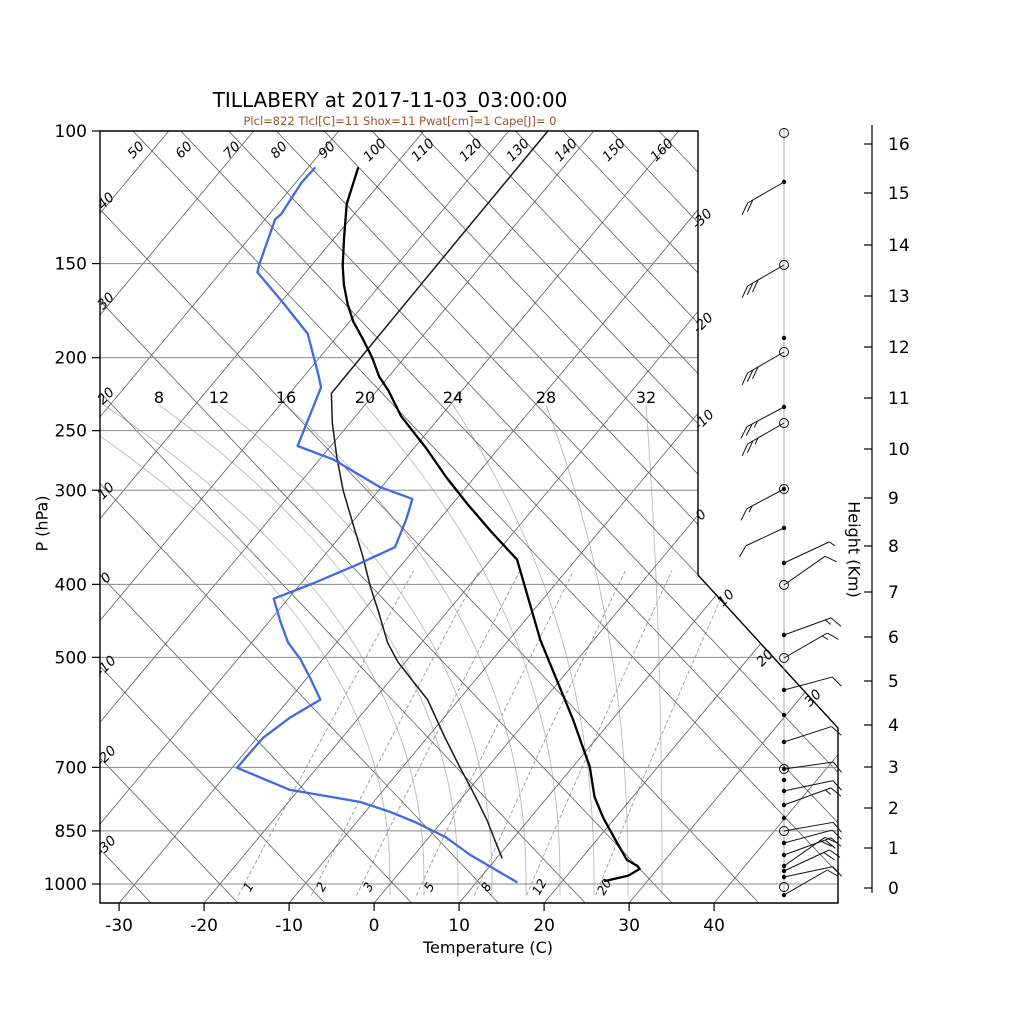 Image resolution: width=1024 pixels, height=1024 pixels. I want to click on svg-text: 160, so click(662, 150).